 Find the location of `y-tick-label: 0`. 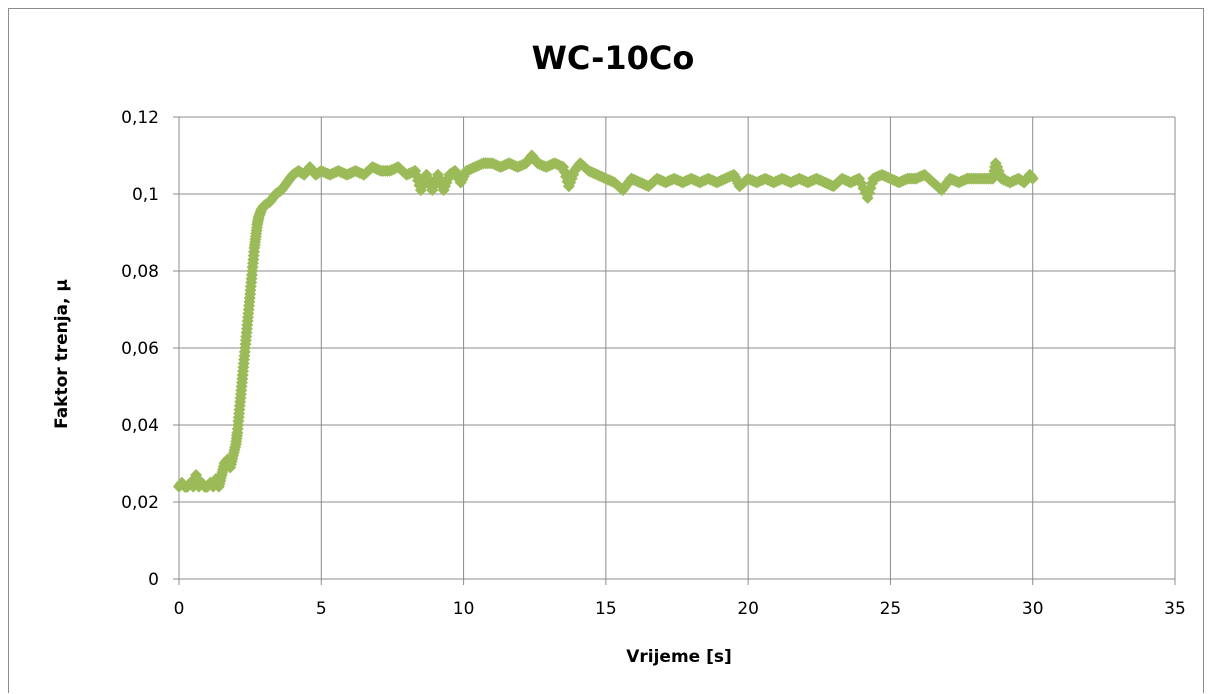

y-tick-label: 0 is located at coordinates (153, 580).